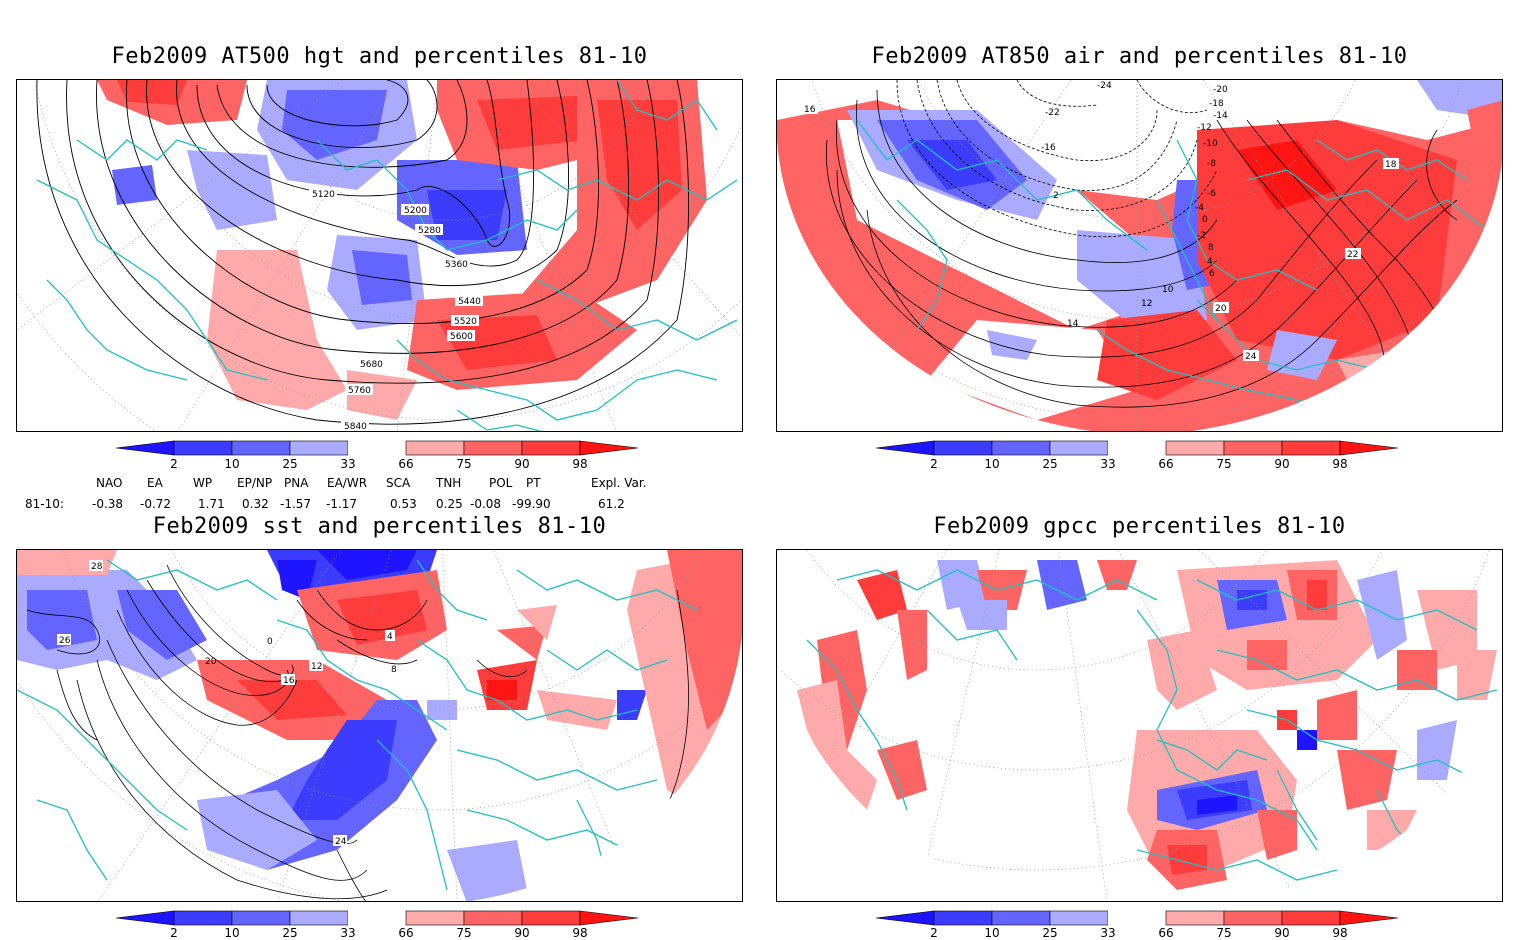 This screenshot has height=940, width=1520. What do you see at coordinates (1168, 290) in the screenshot?
I see `contour-label: 10` at bounding box center [1168, 290].